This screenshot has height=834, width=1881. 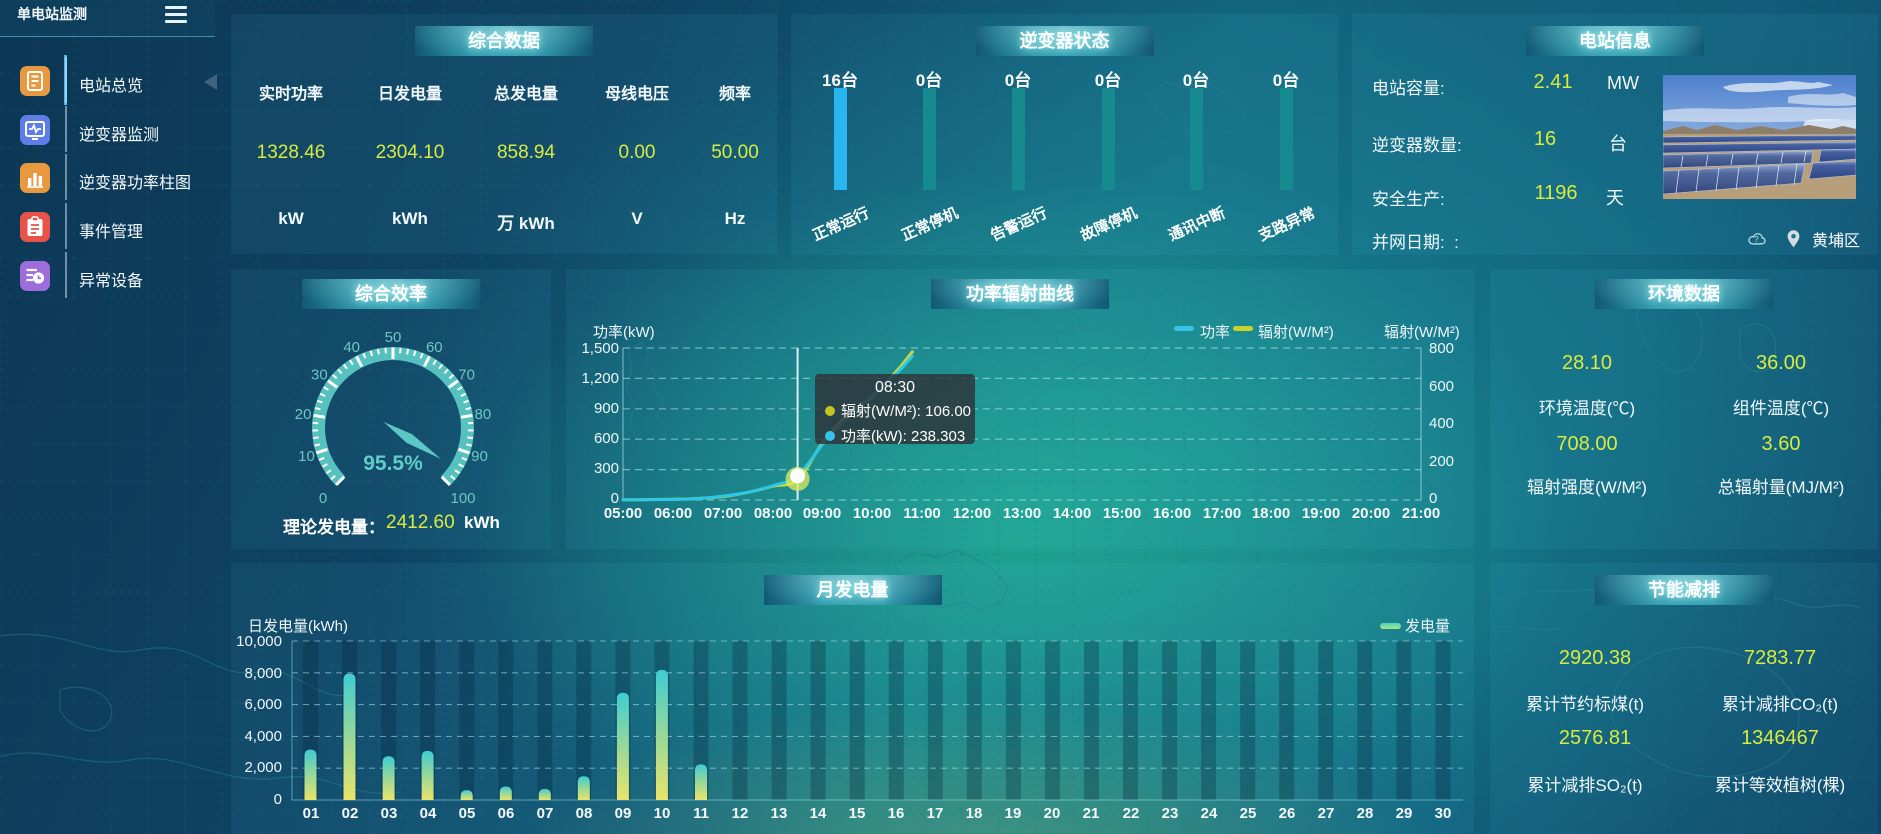 I want to click on svg-text: 20, so click(x=303, y=414).